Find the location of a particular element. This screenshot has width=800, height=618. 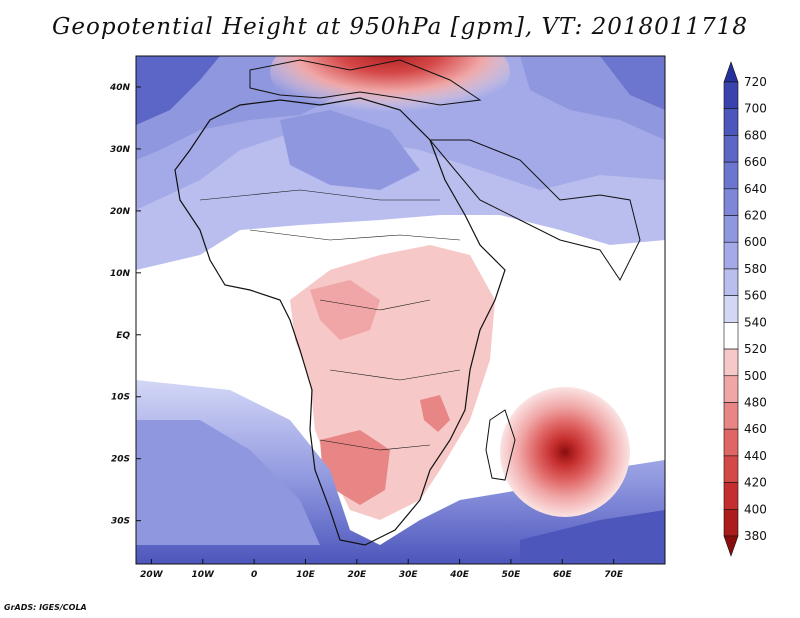

lon-tick-label: 70E is located at coordinates (614, 575).